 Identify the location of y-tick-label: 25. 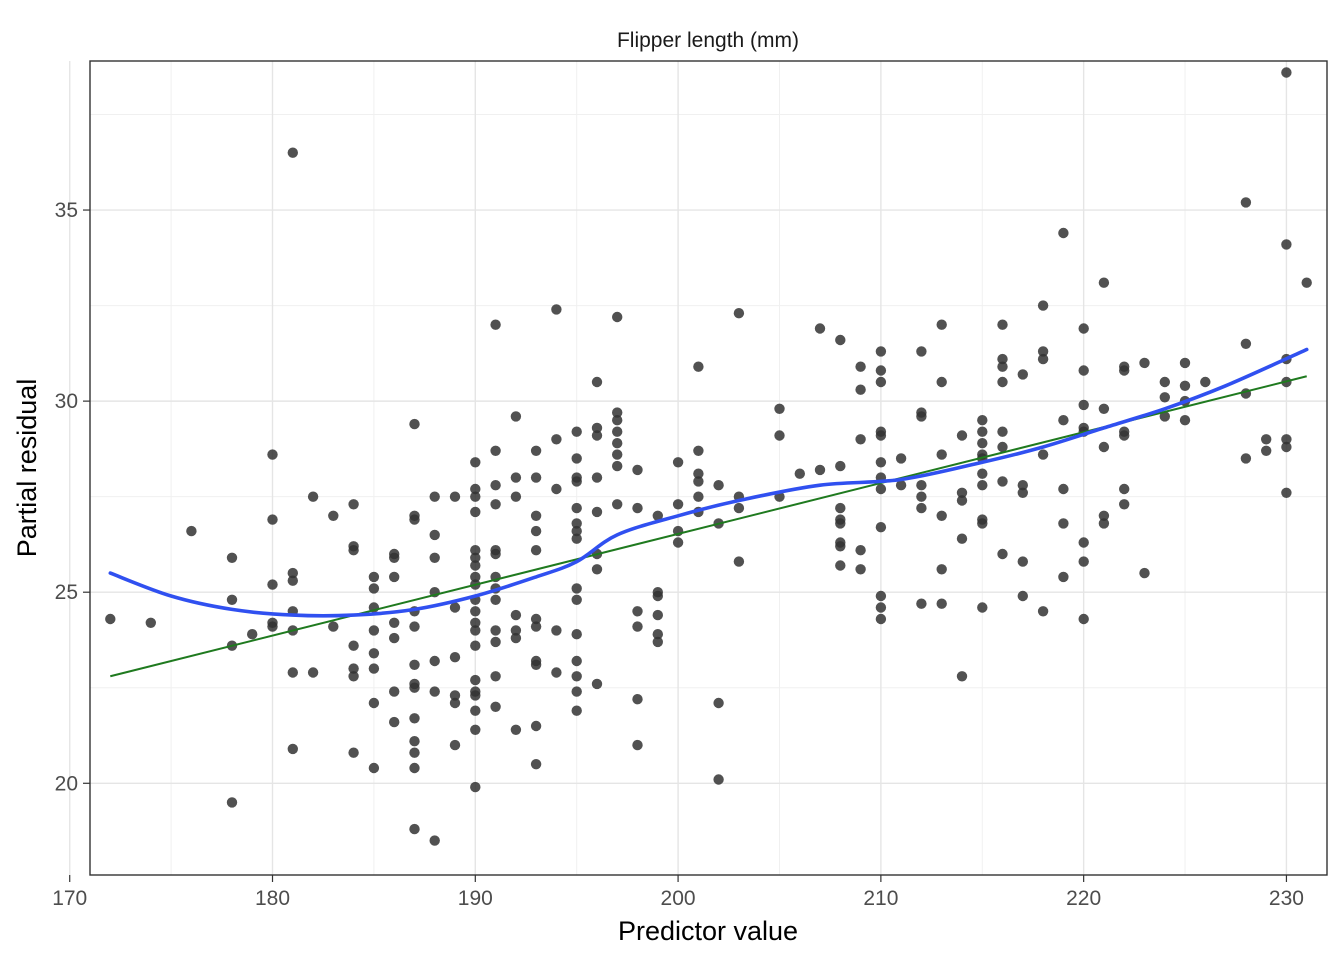
(66, 592).